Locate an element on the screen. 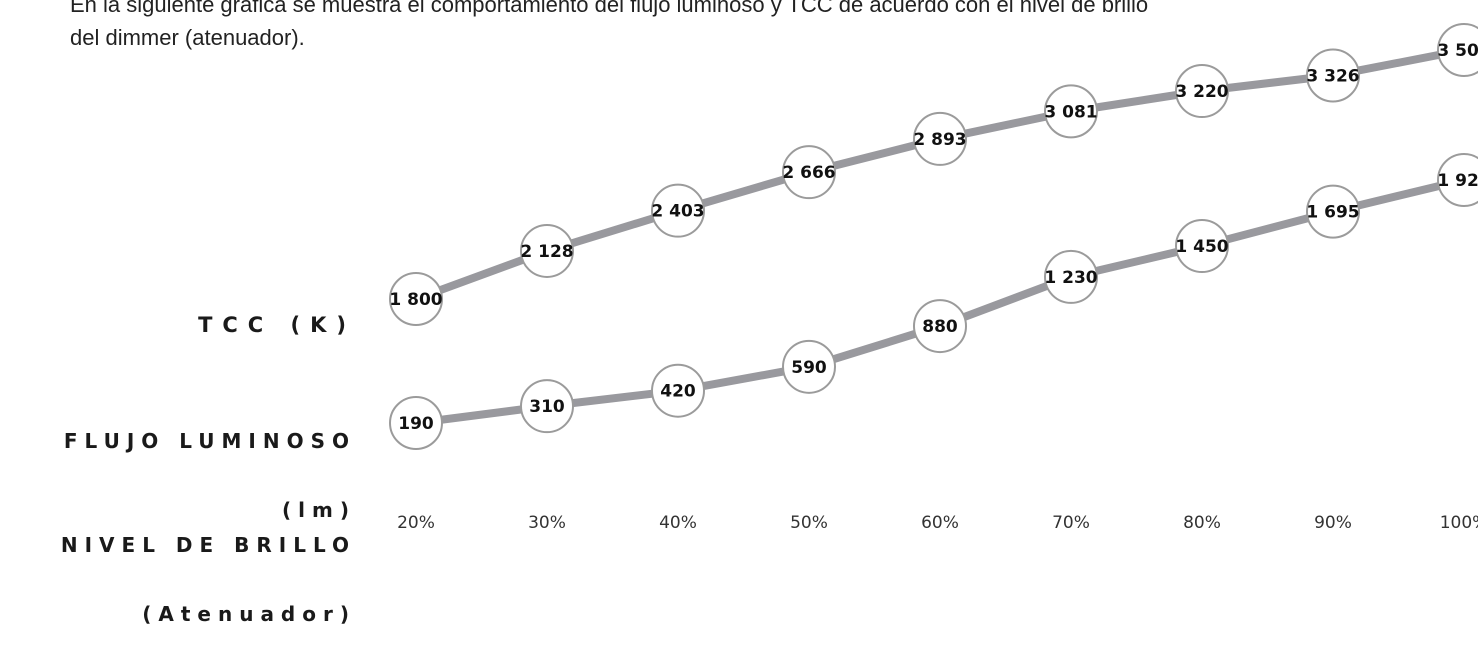 The image size is (1478, 649). data-point-label: 3 500 is located at coordinates (1457, 51).